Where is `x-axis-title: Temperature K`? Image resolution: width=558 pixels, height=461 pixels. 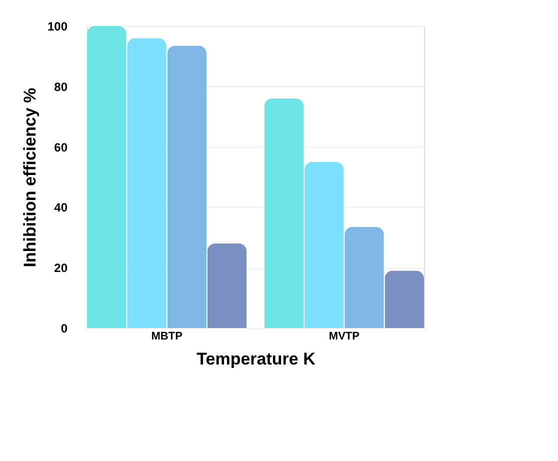
x-axis-title: Temperature K is located at coordinates (256, 359).